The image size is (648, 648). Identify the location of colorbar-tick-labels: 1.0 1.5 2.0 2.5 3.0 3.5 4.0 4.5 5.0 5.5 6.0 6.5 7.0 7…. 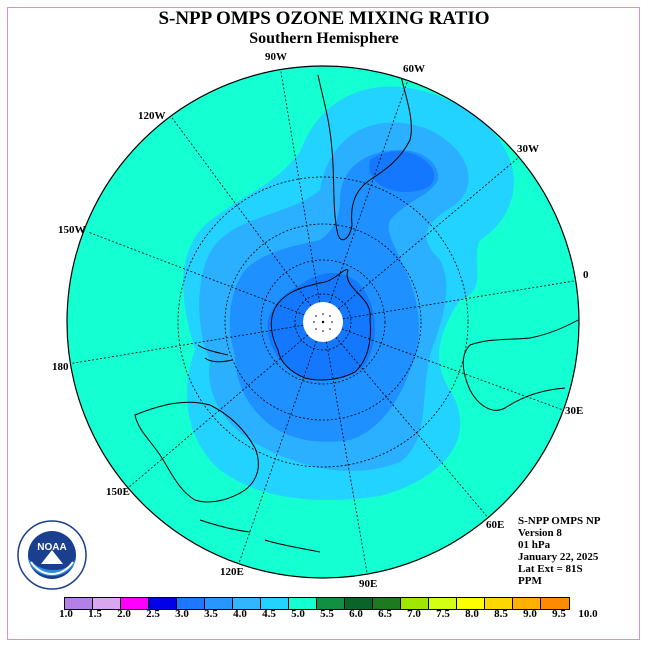
(324, 615).